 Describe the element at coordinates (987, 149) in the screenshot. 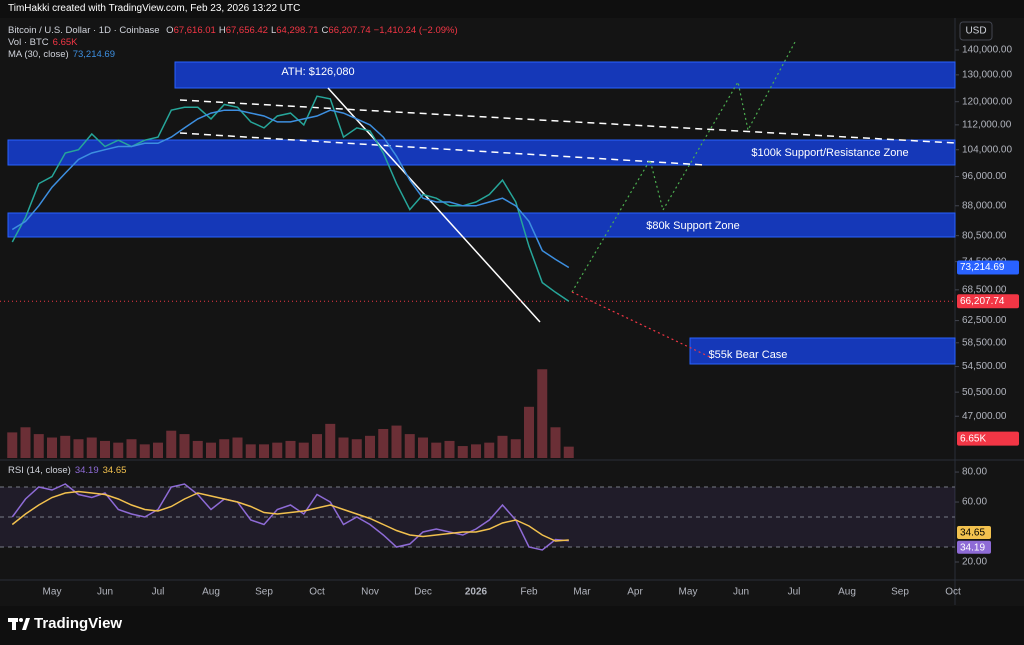

I see `y-tick-label: 104,000.00` at that location.